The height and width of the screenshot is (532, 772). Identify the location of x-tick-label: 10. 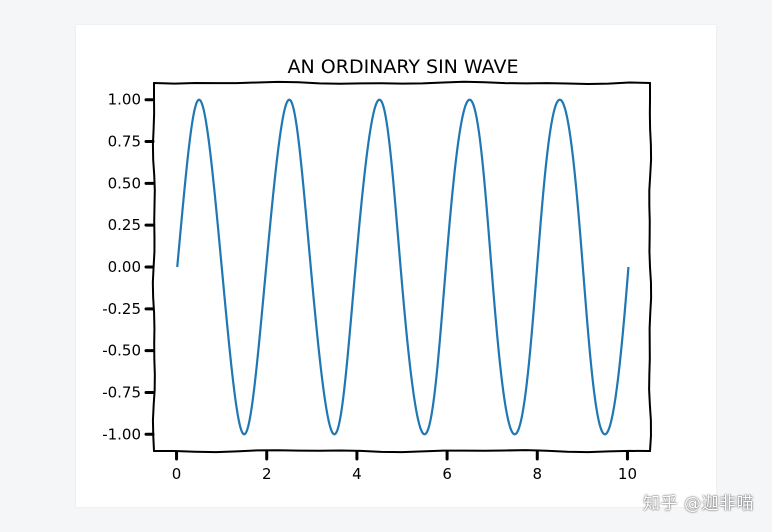
(627, 474).